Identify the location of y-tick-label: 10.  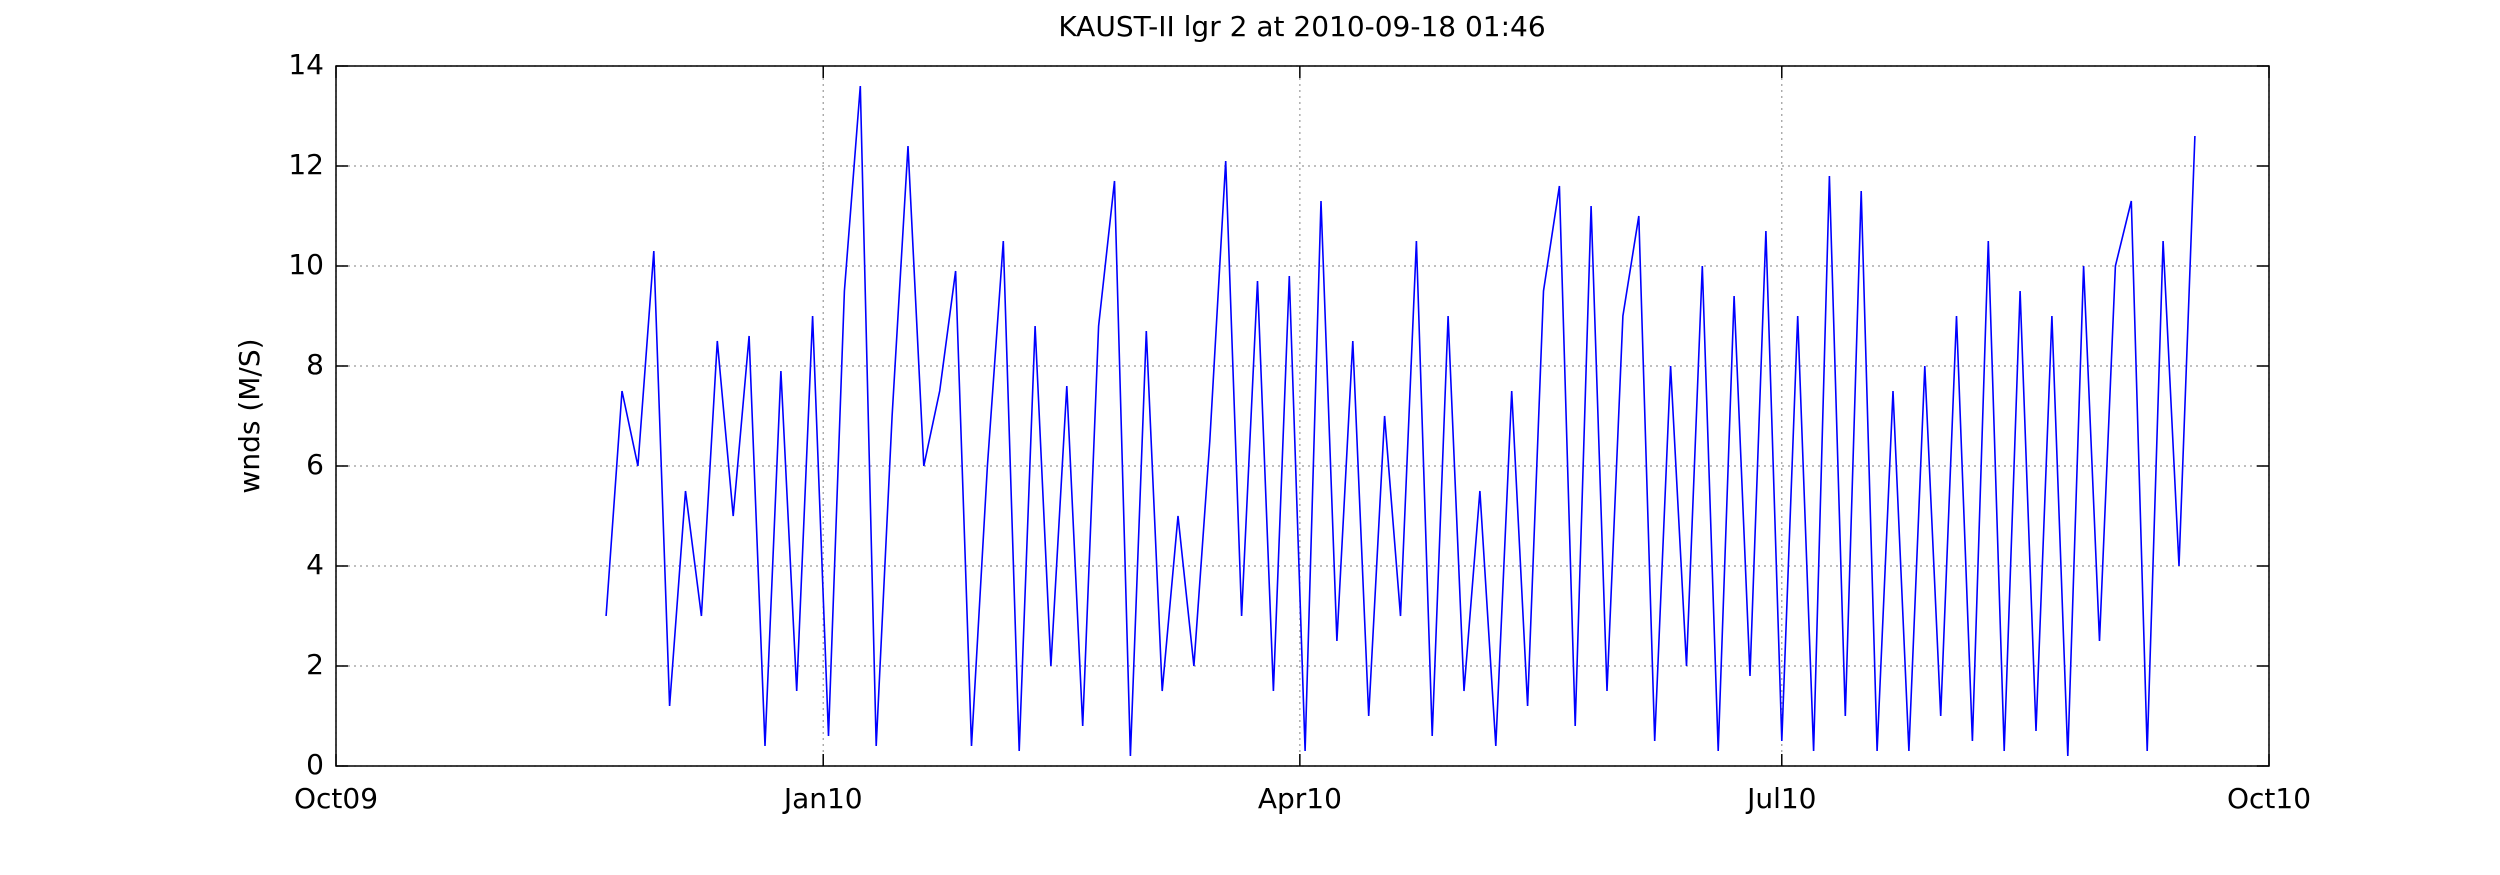
(306, 264).